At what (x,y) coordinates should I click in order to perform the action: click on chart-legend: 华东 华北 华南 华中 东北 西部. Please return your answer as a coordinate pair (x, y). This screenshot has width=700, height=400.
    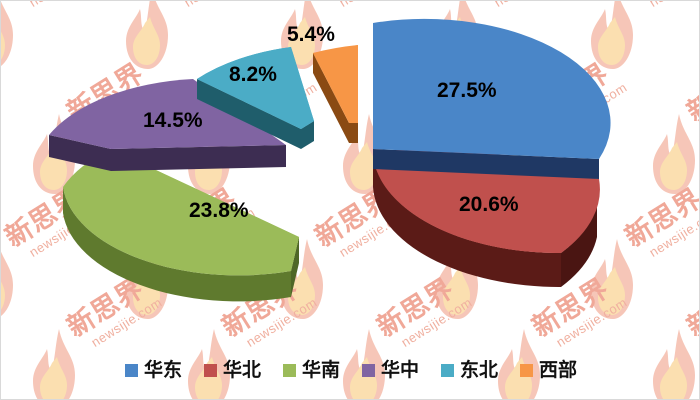
    Looking at the image, I should click on (350, 370).